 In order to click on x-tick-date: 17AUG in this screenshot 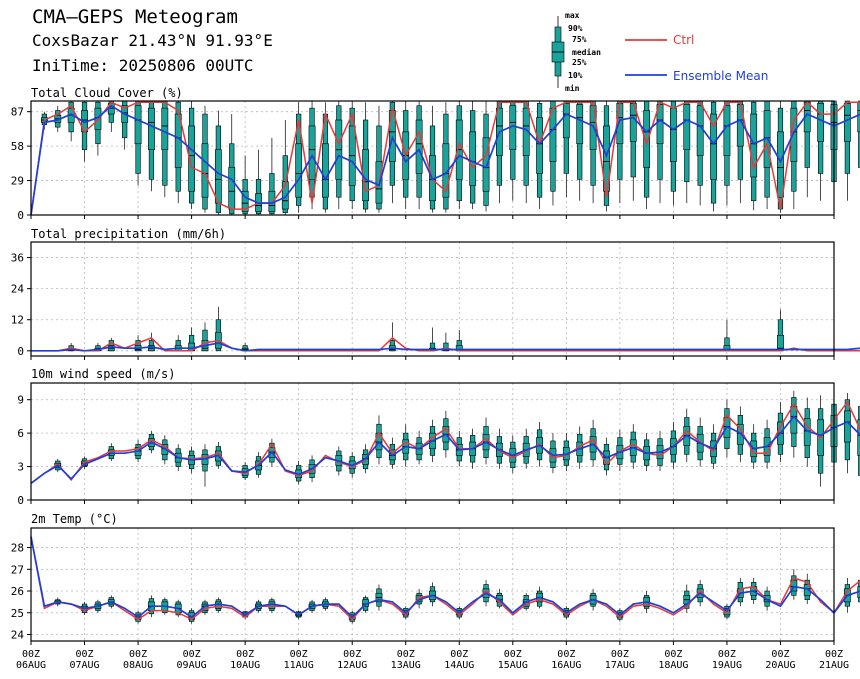, I will do `click(620, 665)`.